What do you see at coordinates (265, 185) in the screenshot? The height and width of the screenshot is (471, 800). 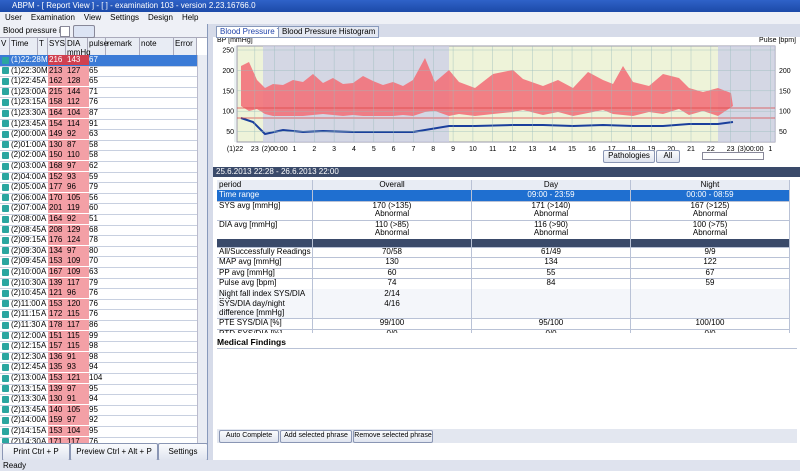 I see `column-header: period` at bounding box center [265, 185].